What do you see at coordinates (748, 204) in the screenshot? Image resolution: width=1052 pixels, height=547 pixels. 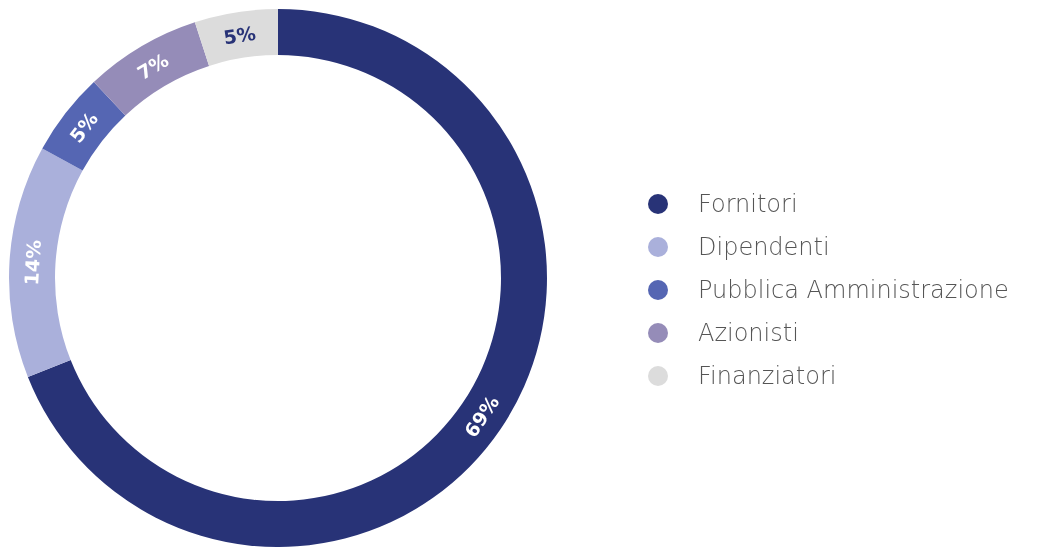 I see `legend-label: Fornitori` at bounding box center [748, 204].